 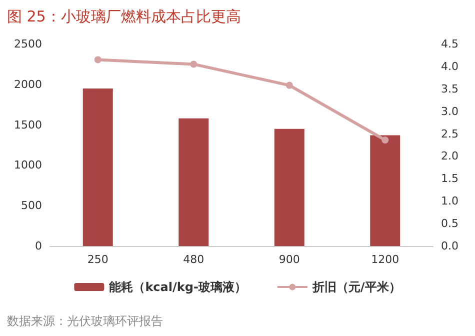 I want to click on y-tick-label: 1000, so click(x=28, y=165).